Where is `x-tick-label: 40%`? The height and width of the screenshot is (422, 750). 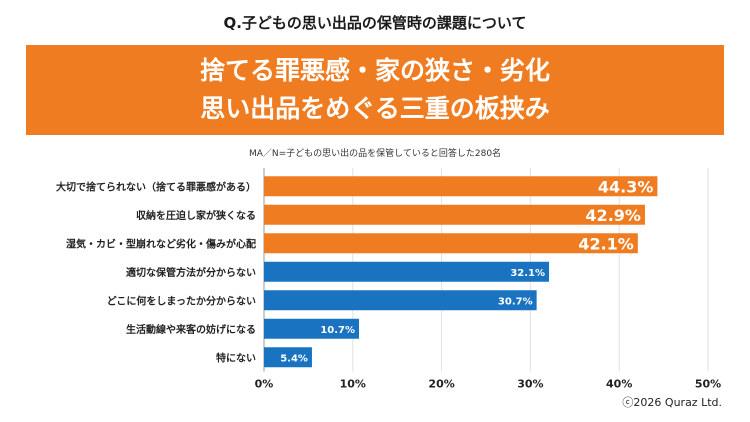 x-tick-label: 40% is located at coordinates (619, 384).